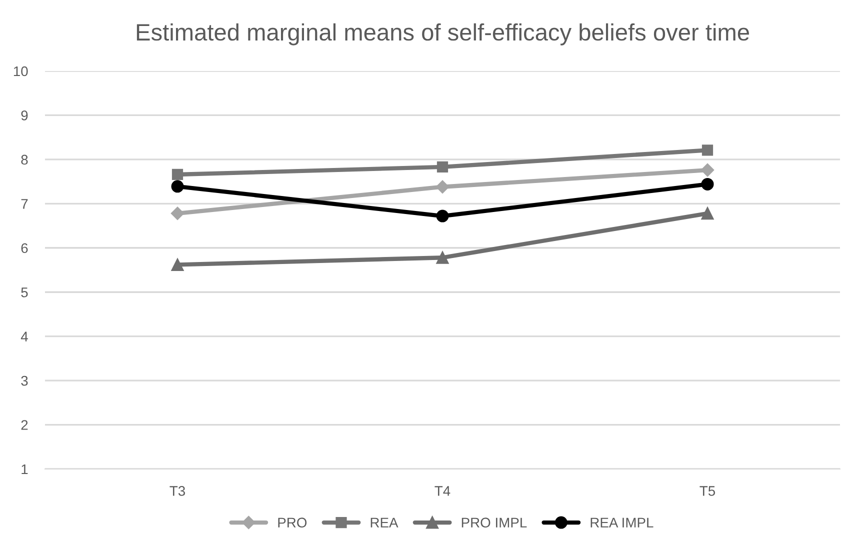 This screenshot has width=867, height=548. I want to click on legend-label: PRO, so click(292, 523).